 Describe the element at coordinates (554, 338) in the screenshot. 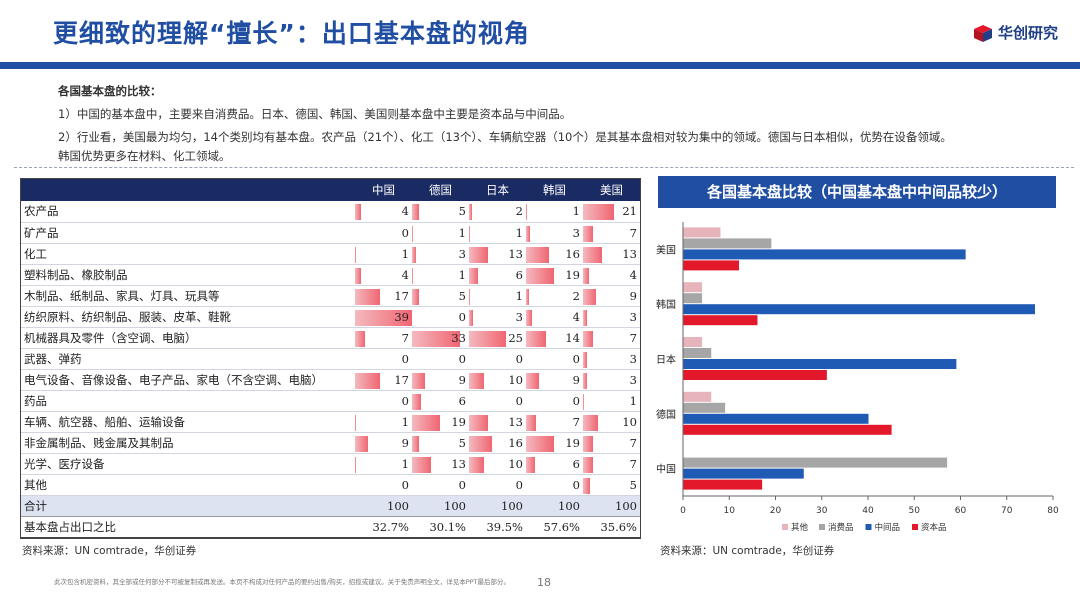

I see `value-cell: 14` at that location.